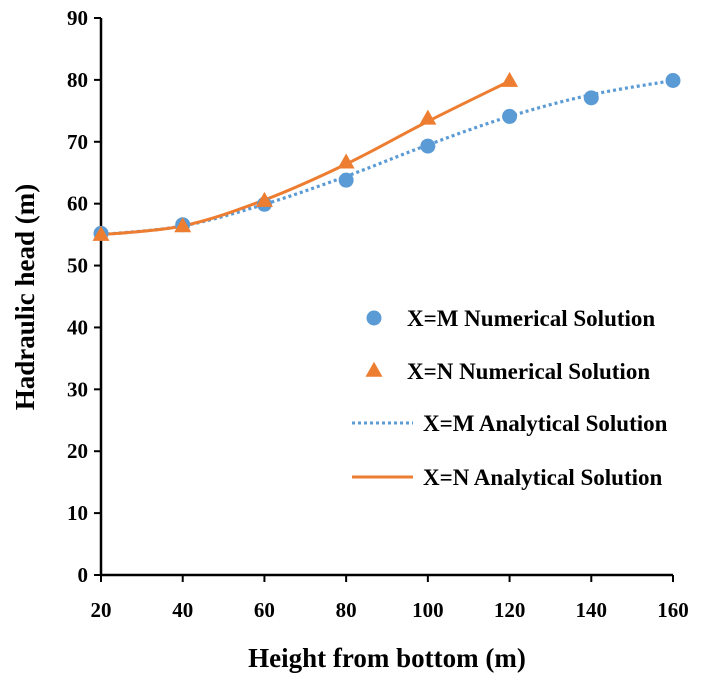  I want to click on y-tick-label: 90, so click(77, 18).